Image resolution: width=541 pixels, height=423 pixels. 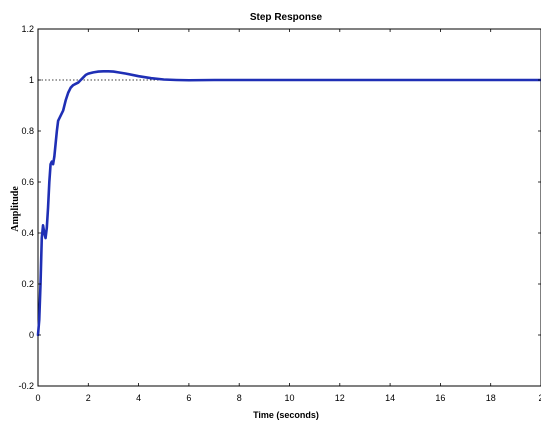 What do you see at coordinates (27, 182) in the screenshot?
I see `y-tick-label: 0.6` at bounding box center [27, 182].